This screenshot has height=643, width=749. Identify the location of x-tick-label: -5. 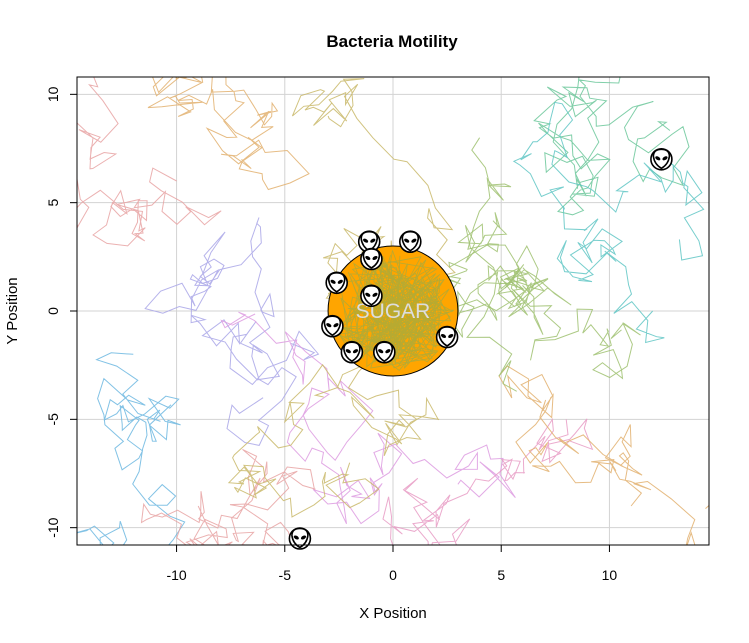
(285, 575).